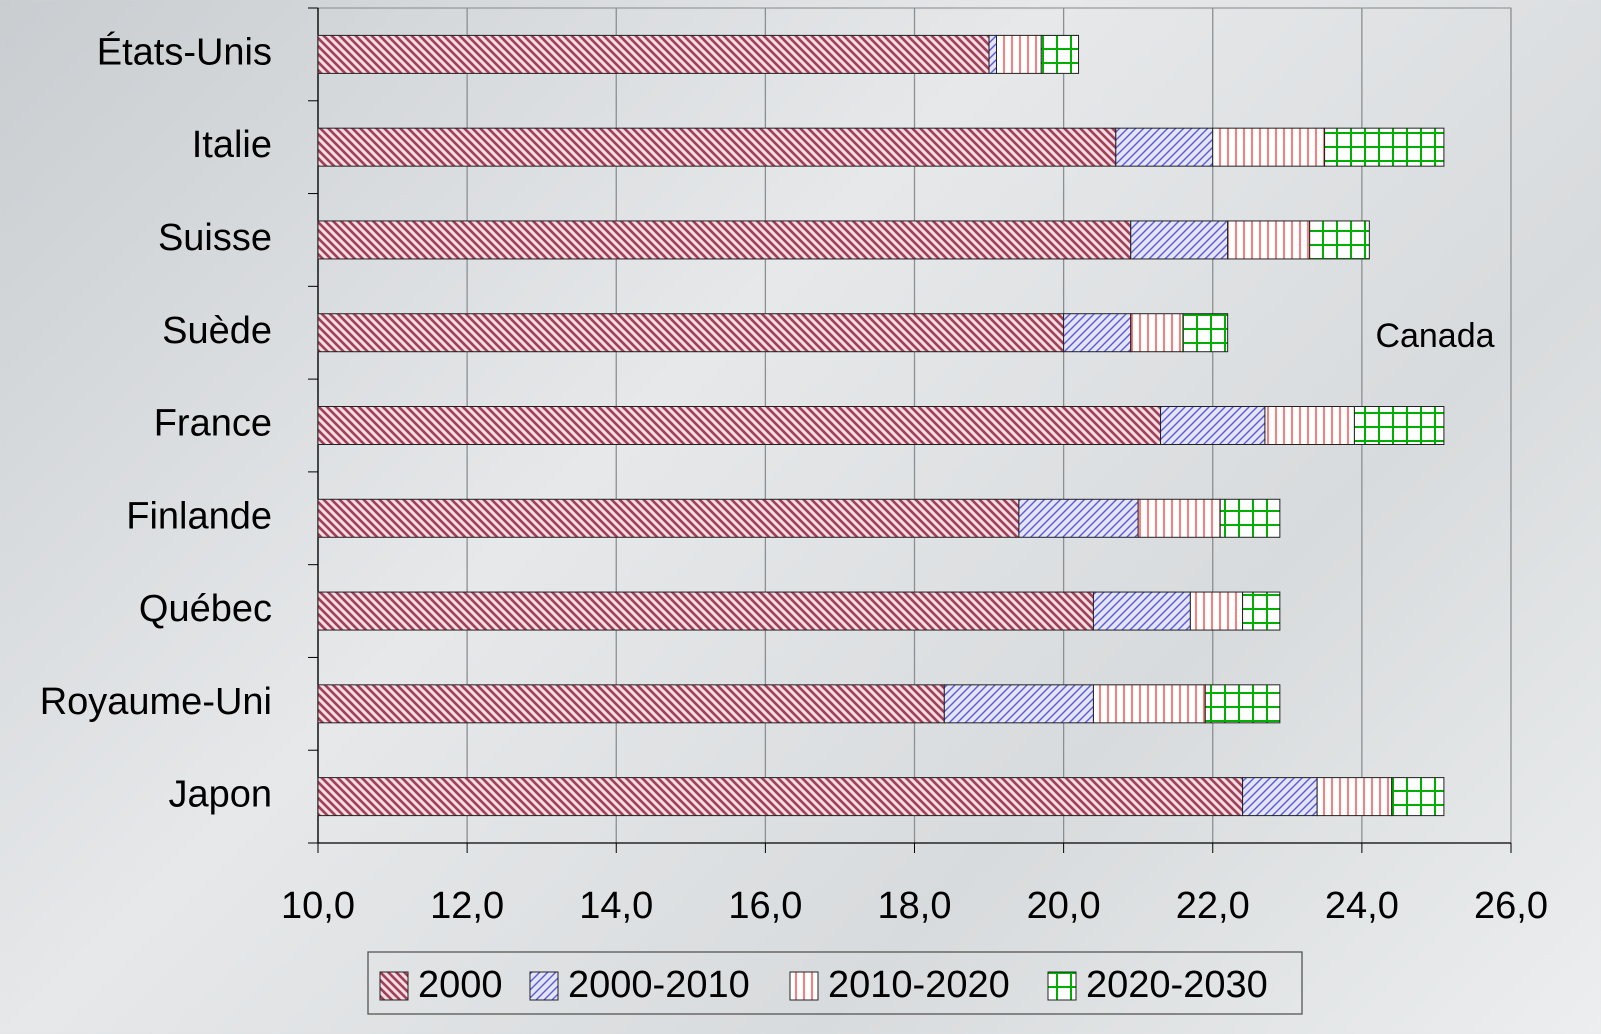 Image resolution: width=1601 pixels, height=1034 pixels. What do you see at coordinates (199, 516) in the screenshot?
I see `y-tick-label: Finlande` at bounding box center [199, 516].